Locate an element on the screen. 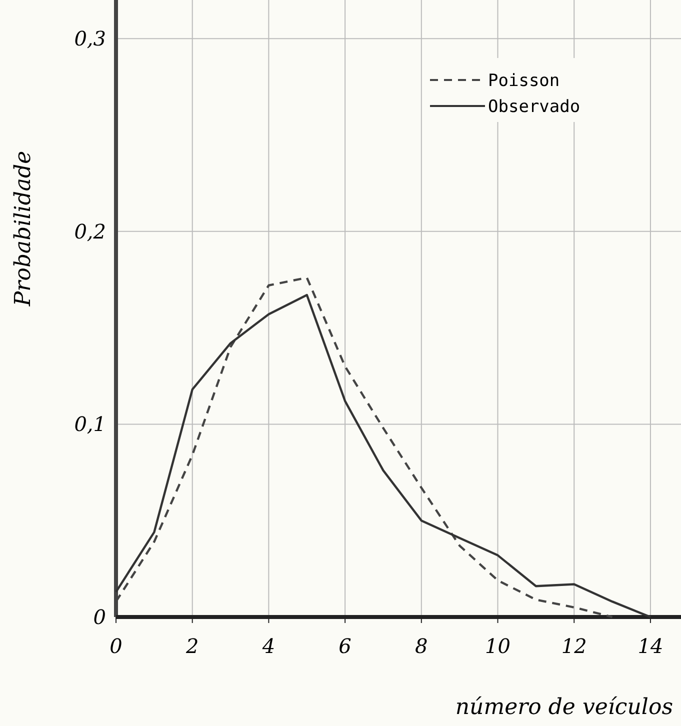 The image size is (681, 726). x-tick-label: 6 is located at coordinates (345, 646).